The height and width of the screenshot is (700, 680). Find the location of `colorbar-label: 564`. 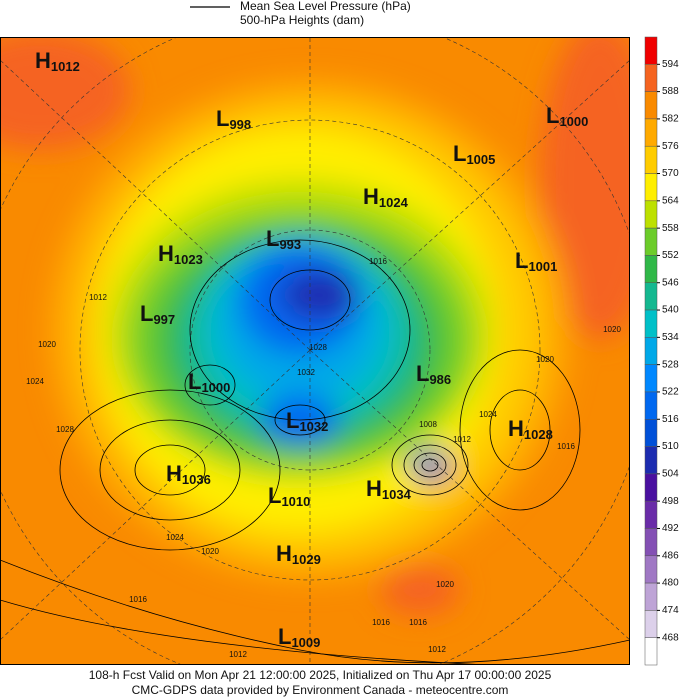

colorbar-label: 564 is located at coordinates (670, 200).